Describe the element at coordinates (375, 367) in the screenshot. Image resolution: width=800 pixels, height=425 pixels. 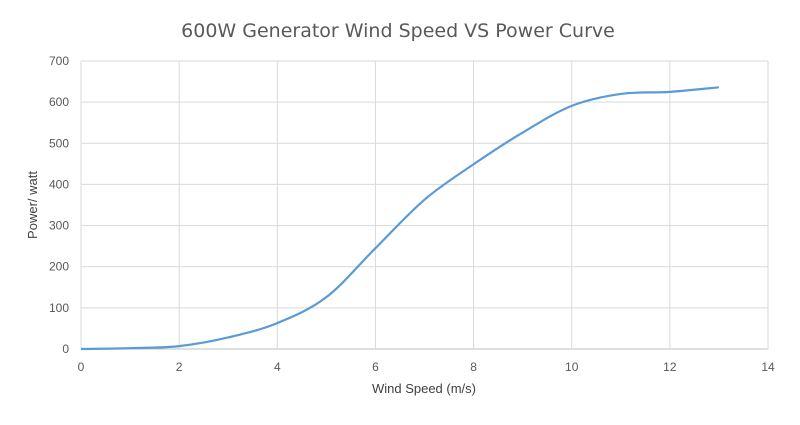
I see `x-tick-label: 6` at that location.